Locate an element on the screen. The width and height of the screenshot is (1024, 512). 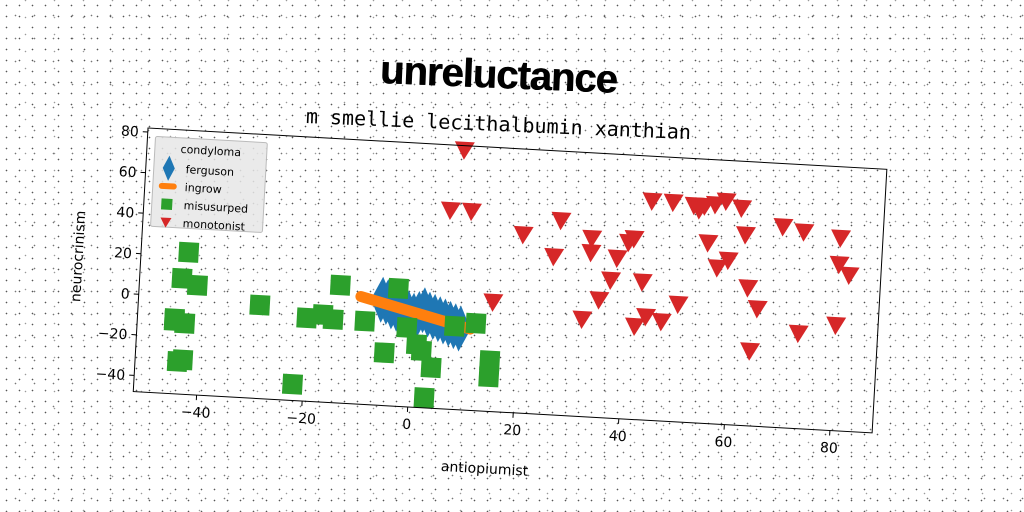
legend-box is located at coordinates (209, 184).